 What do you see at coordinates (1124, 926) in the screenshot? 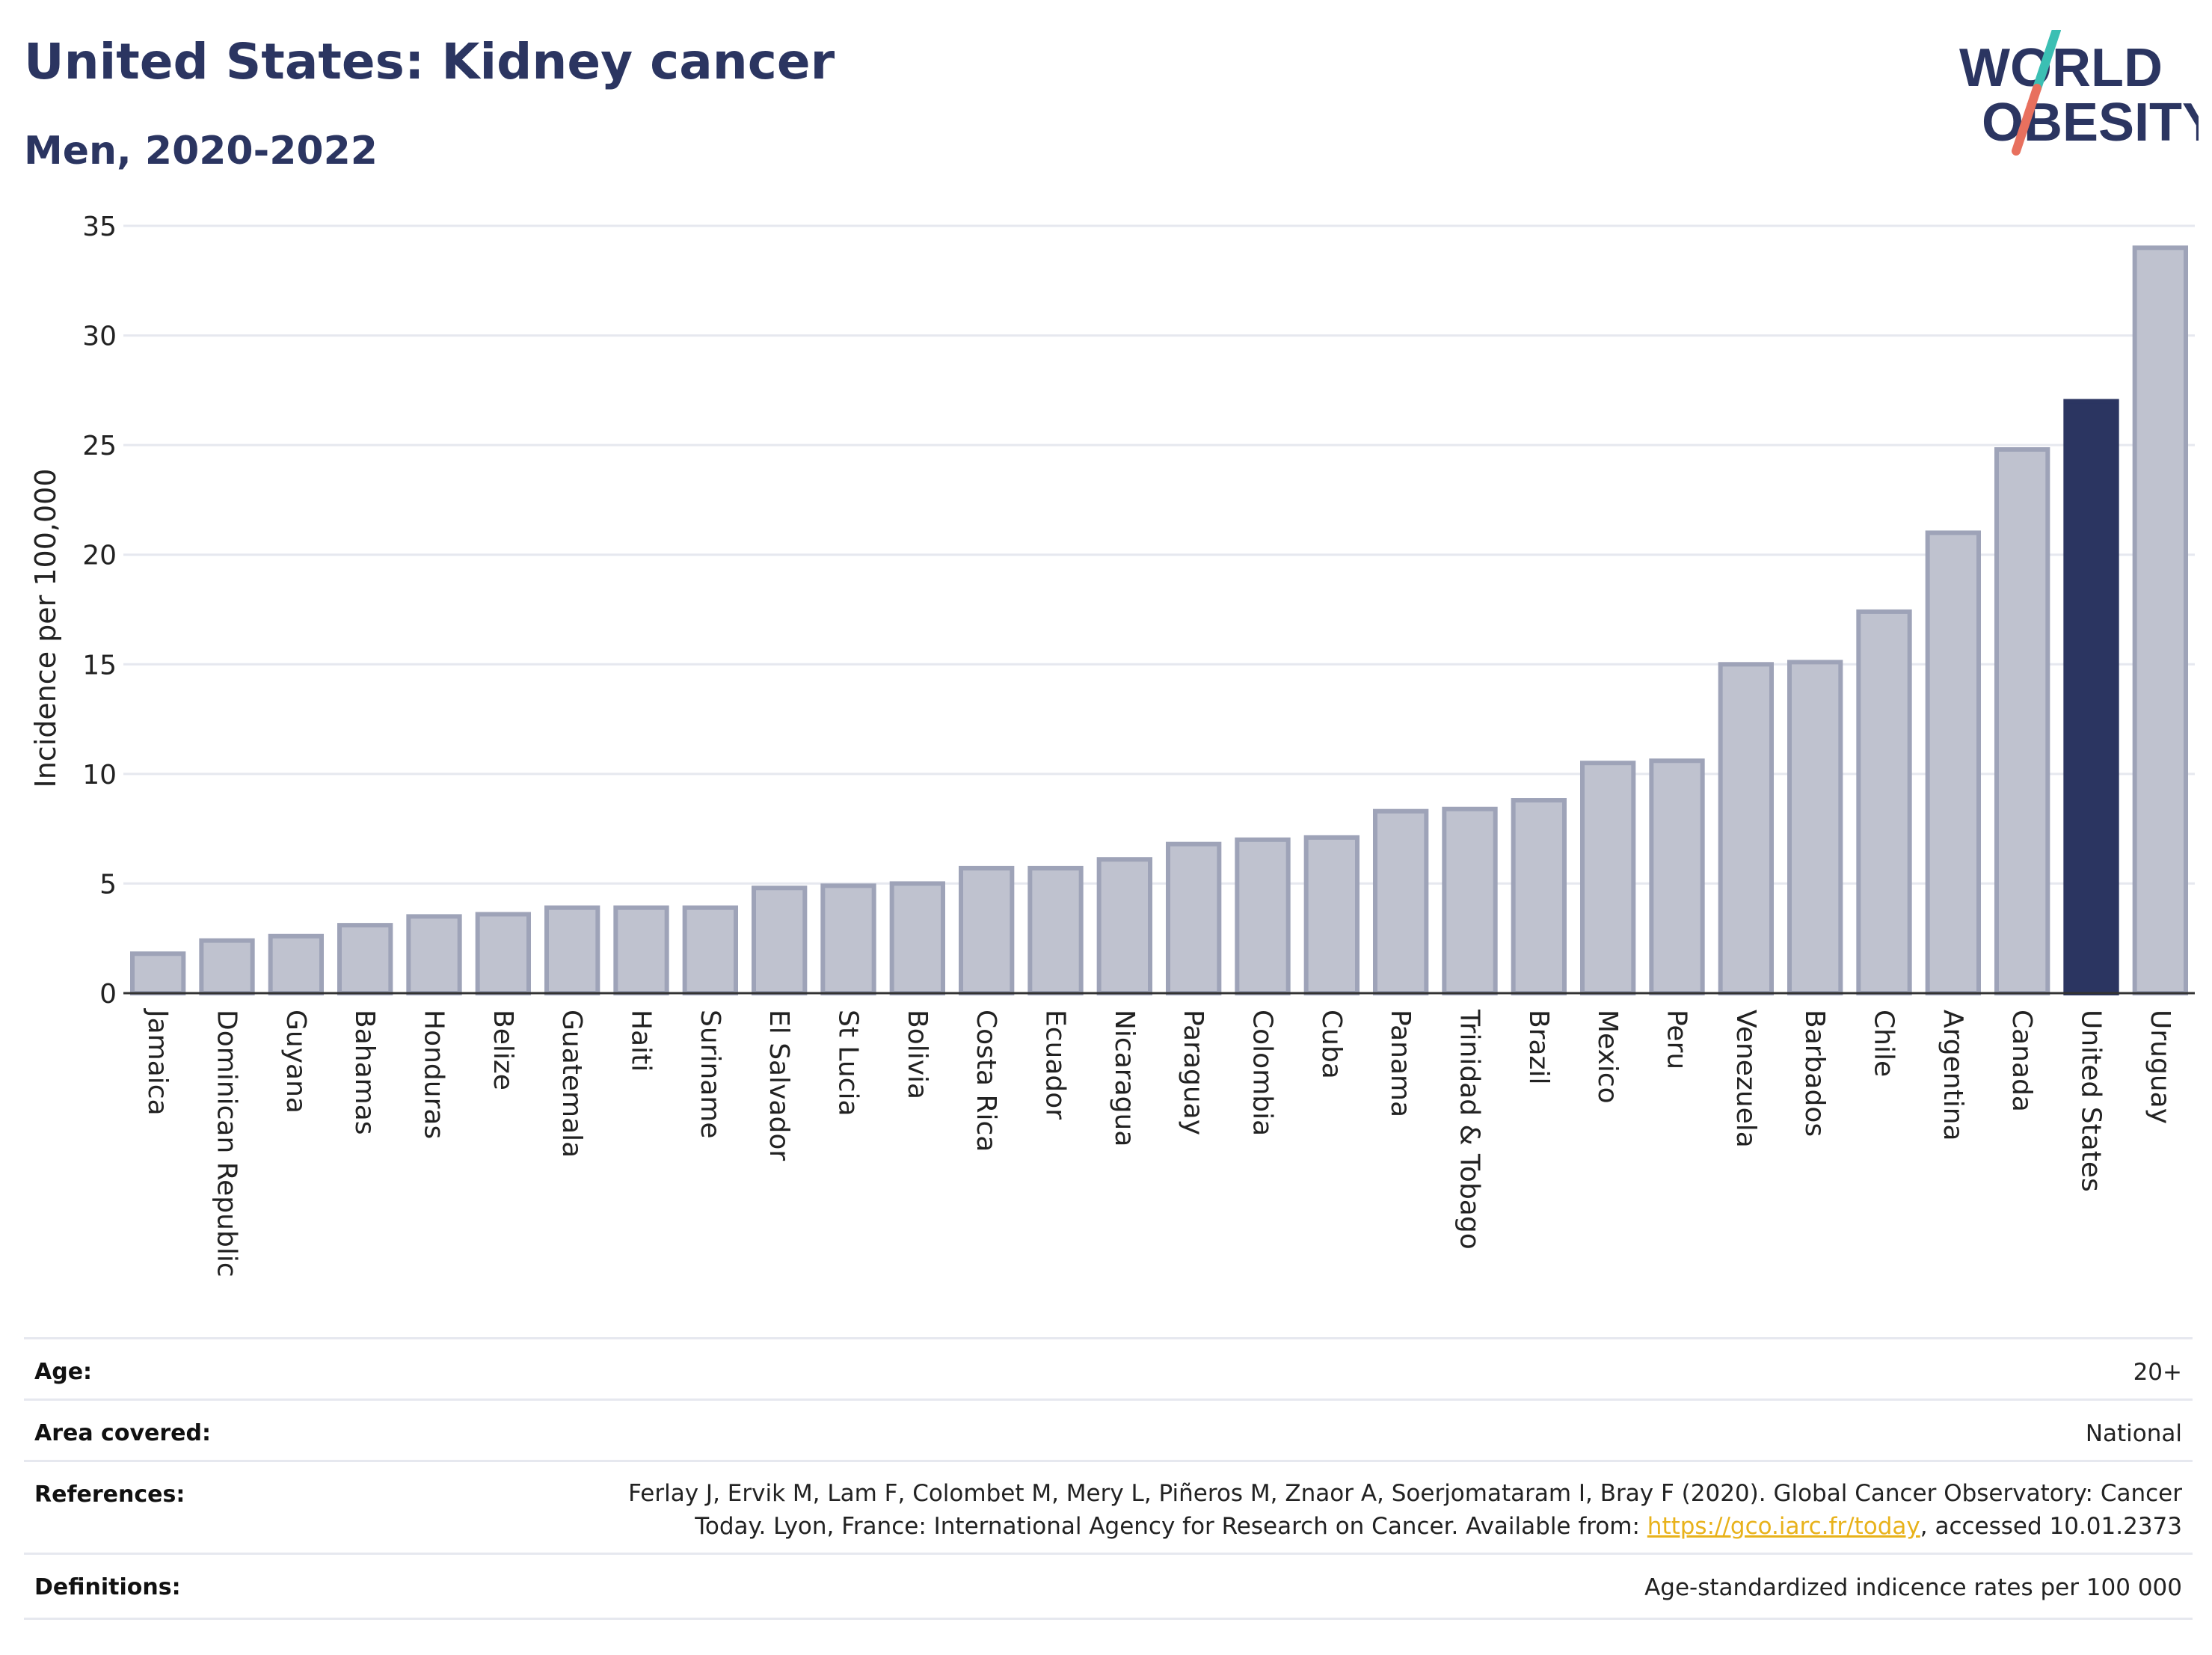
I see `bar-nicaragua` at bounding box center [1124, 926].